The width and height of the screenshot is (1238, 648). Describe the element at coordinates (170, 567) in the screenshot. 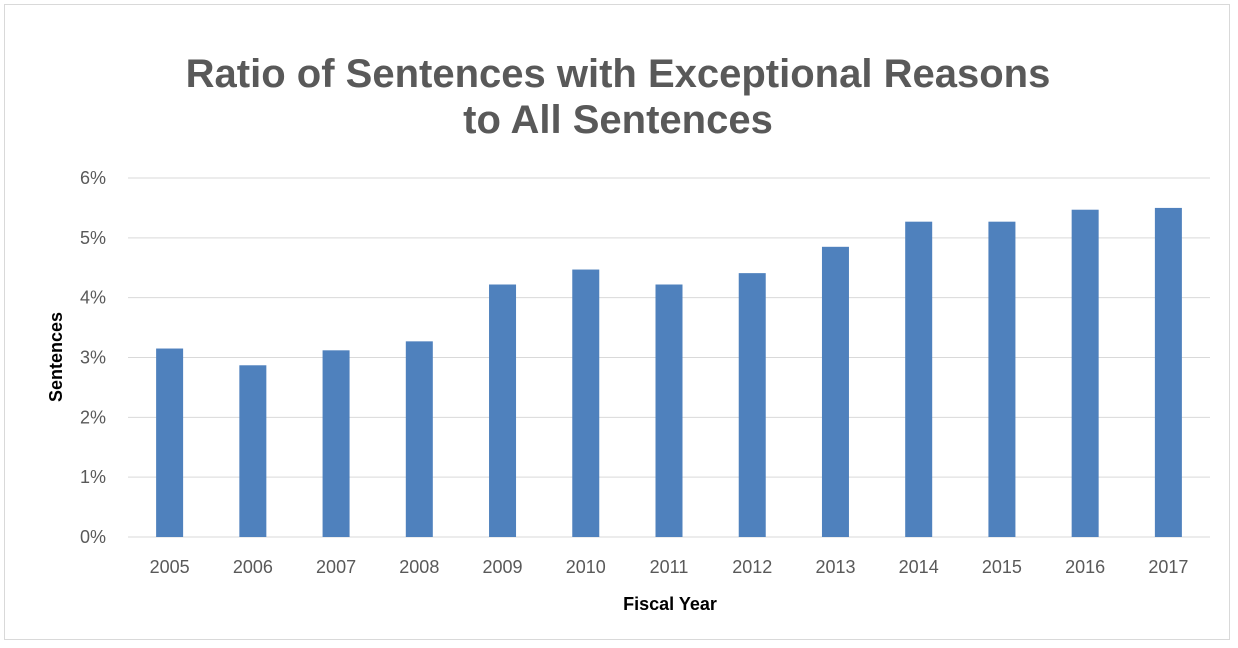

I see `x-tick-label: 2005` at that location.